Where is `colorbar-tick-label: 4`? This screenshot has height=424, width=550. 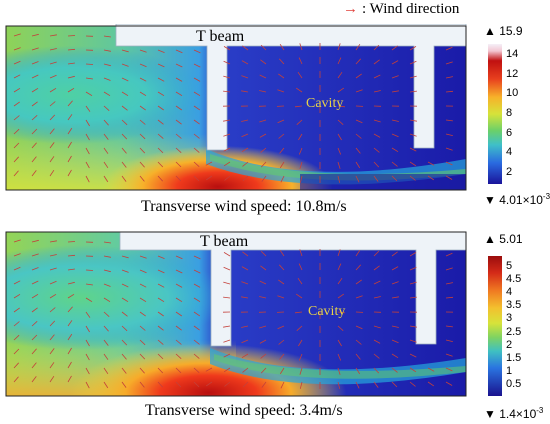 colorbar-tick-label: 4 is located at coordinates (509, 152).